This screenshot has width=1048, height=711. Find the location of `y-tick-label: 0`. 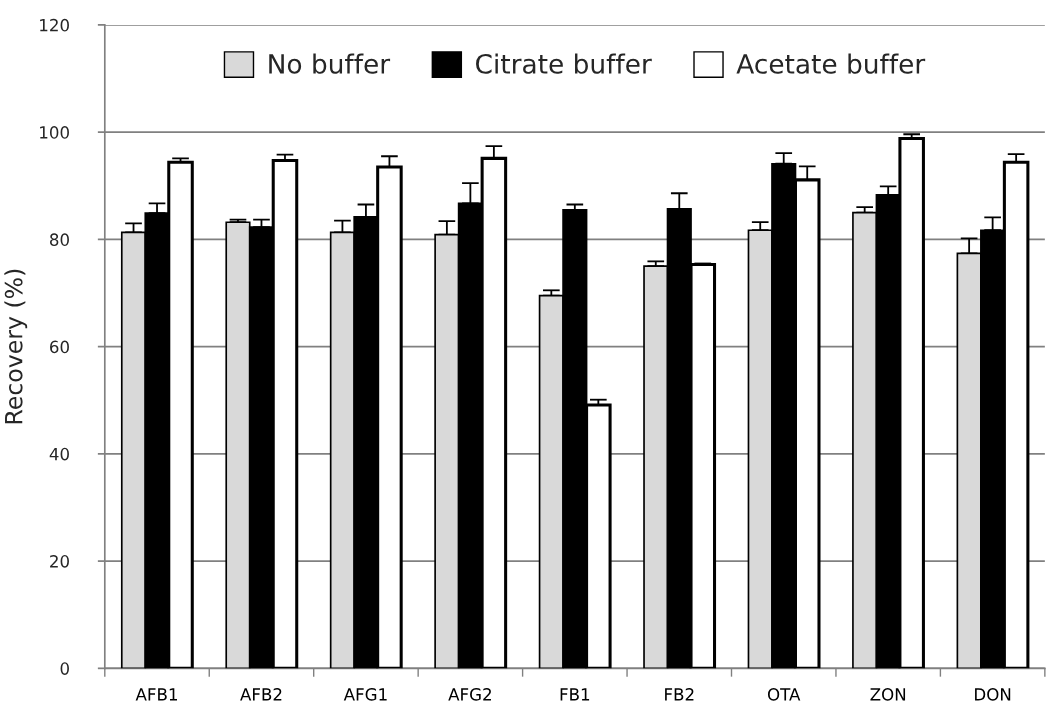

y-tick-label: 0 is located at coordinates (64, 668).